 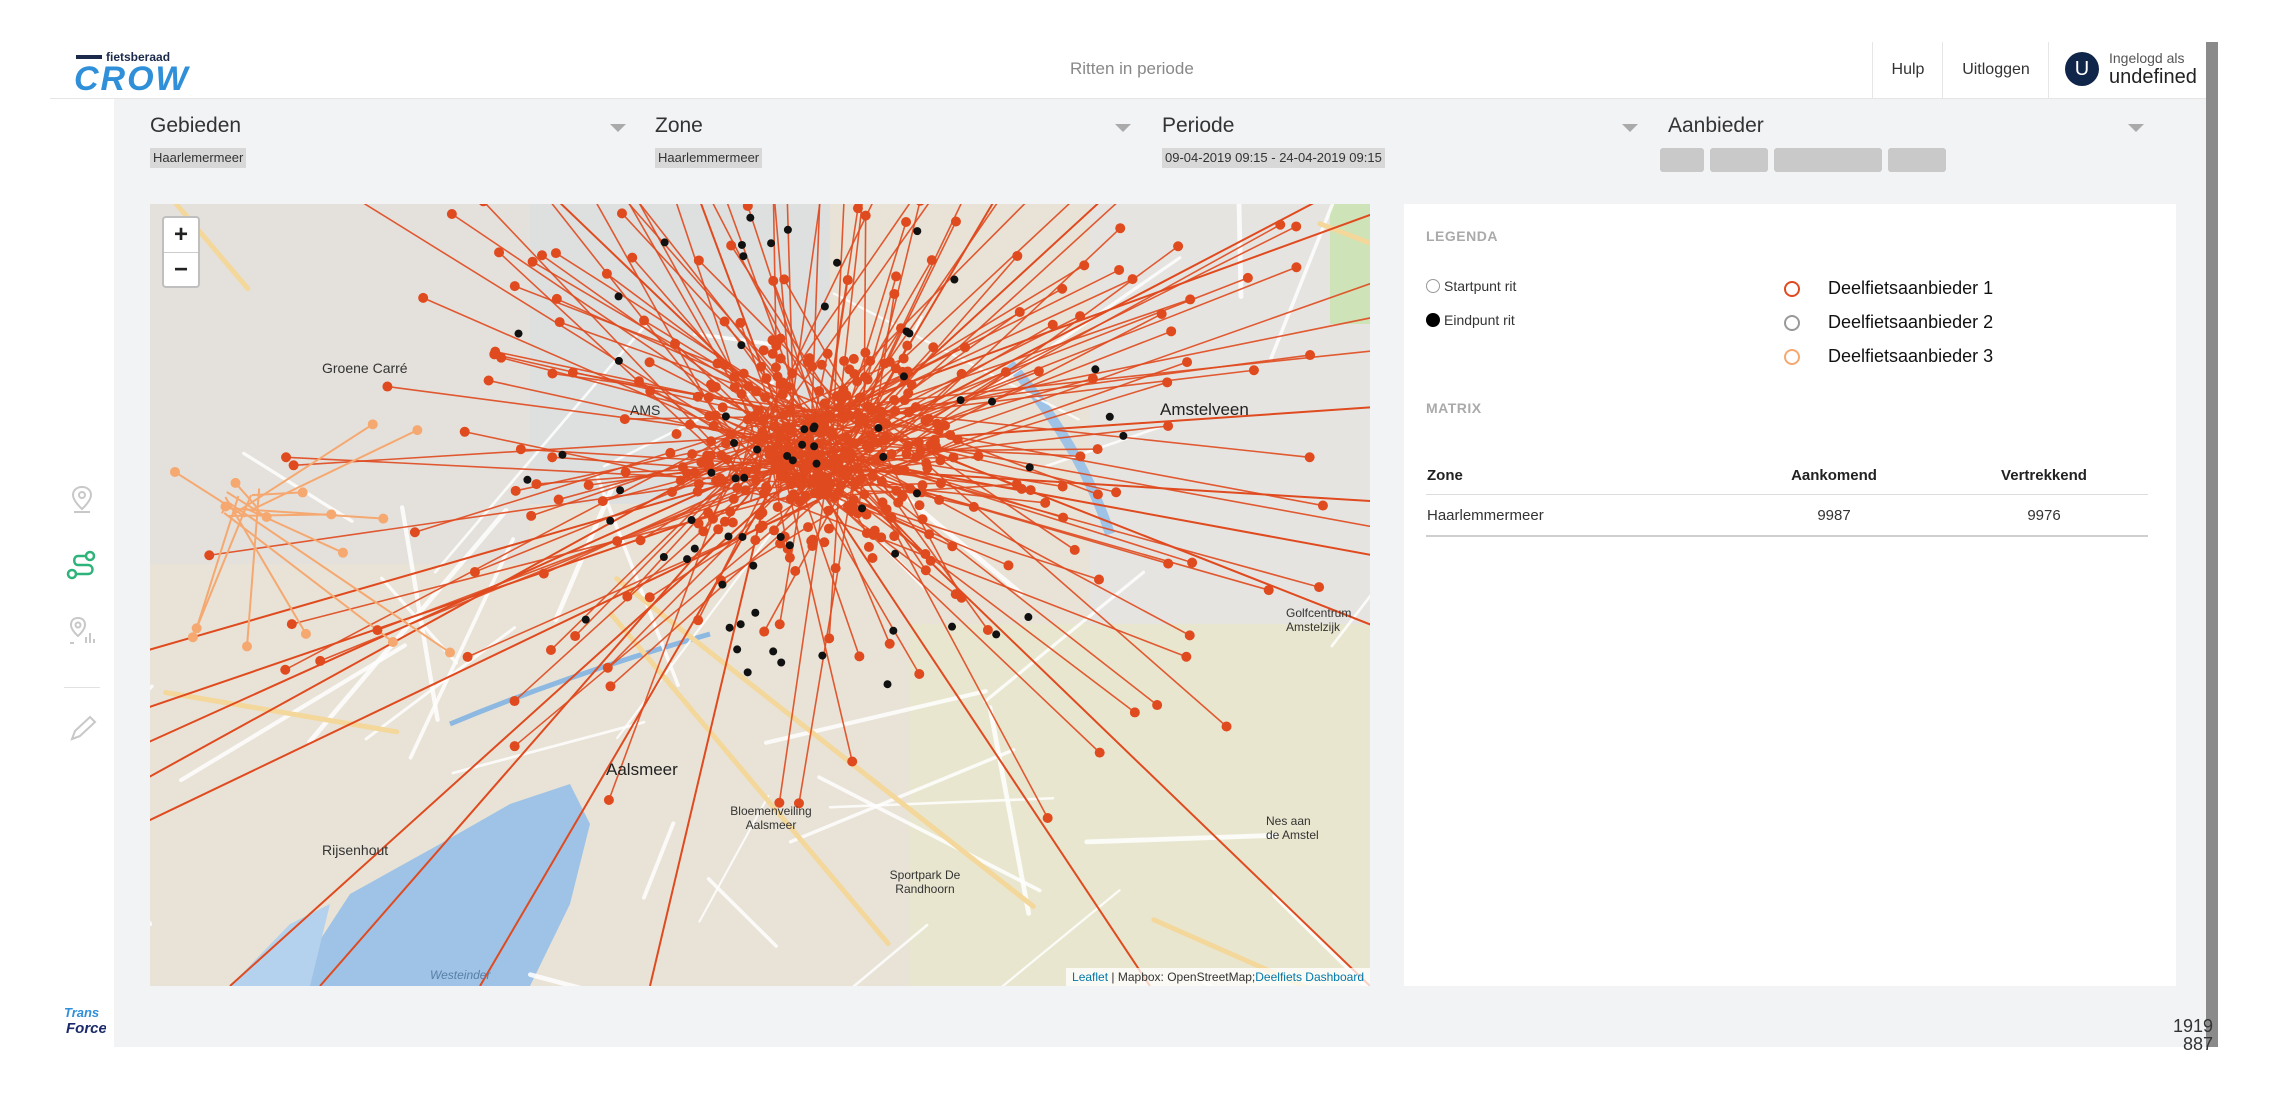 What do you see at coordinates (1273, 158) in the screenshot?
I see `filter-chip: 09-04-2019 09:15 - 24-04-2019 09:15` at bounding box center [1273, 158].